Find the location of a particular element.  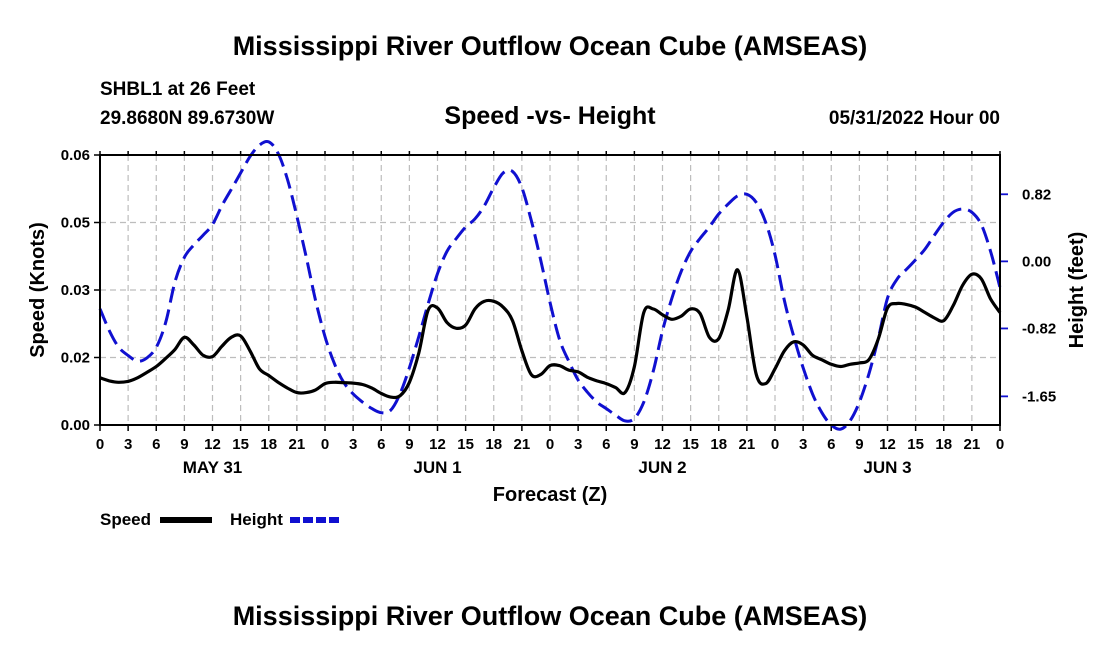

y-axis-label: Speed (Knots) is located at coordinates (38, 290).